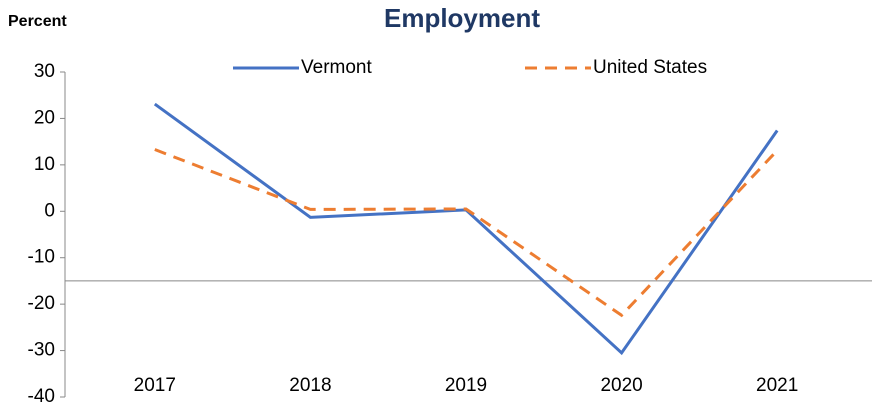  What do you see at coordinates (155, 385) in the screenshot?
I see `x-tick-label: 2017` at bounding box center [155, 385].